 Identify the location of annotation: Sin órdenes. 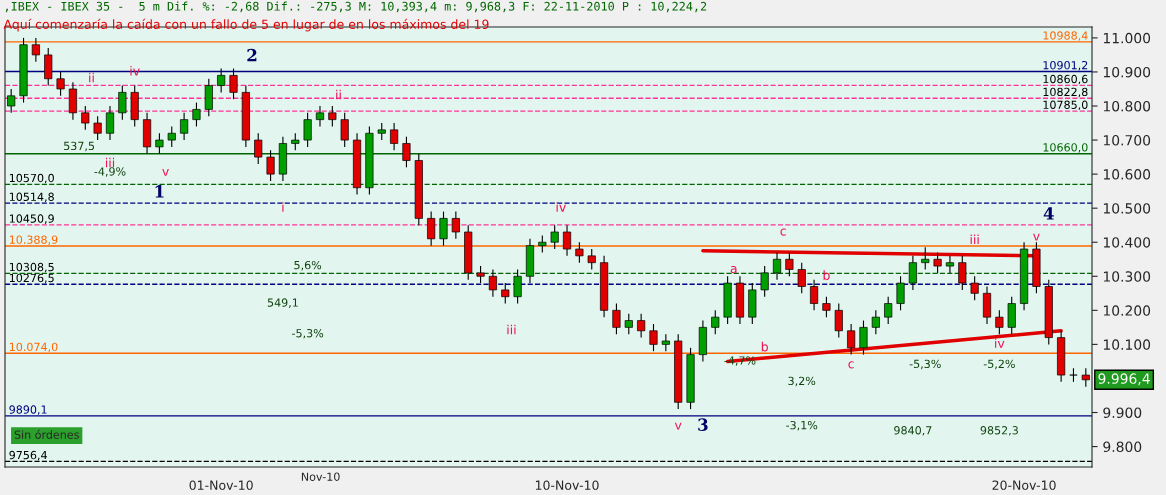
(46, 434).